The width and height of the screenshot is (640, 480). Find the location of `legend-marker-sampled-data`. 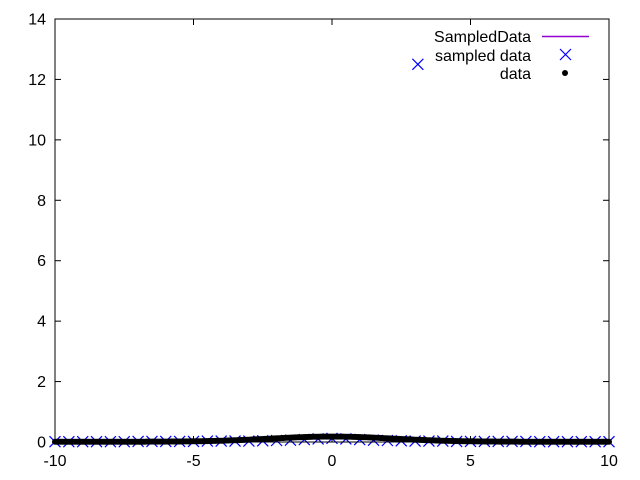

legend-marker-sampled-data is located at coordinates (565, 54).